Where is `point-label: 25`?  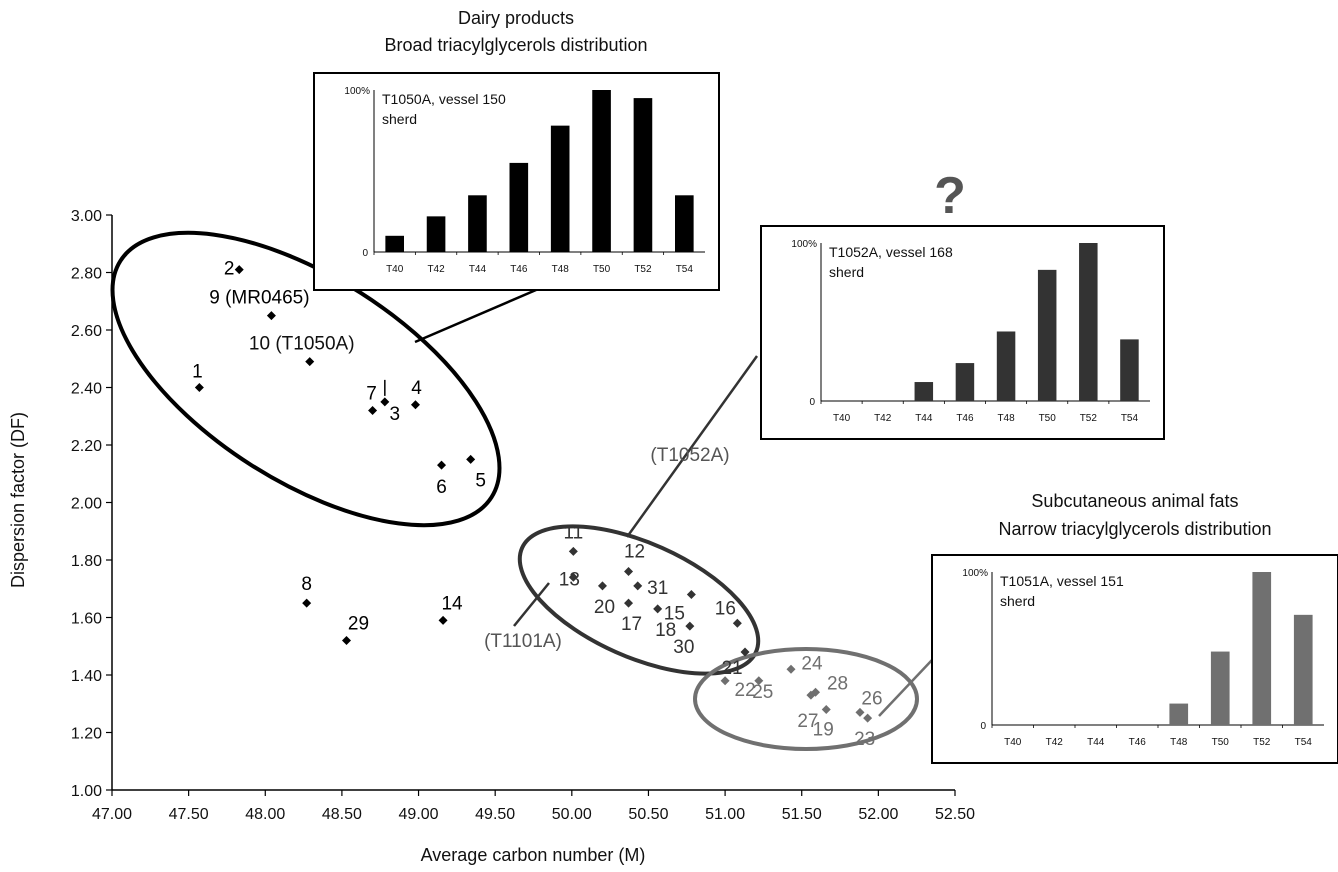
point-label: 25 is located at coordinates (762, 692).